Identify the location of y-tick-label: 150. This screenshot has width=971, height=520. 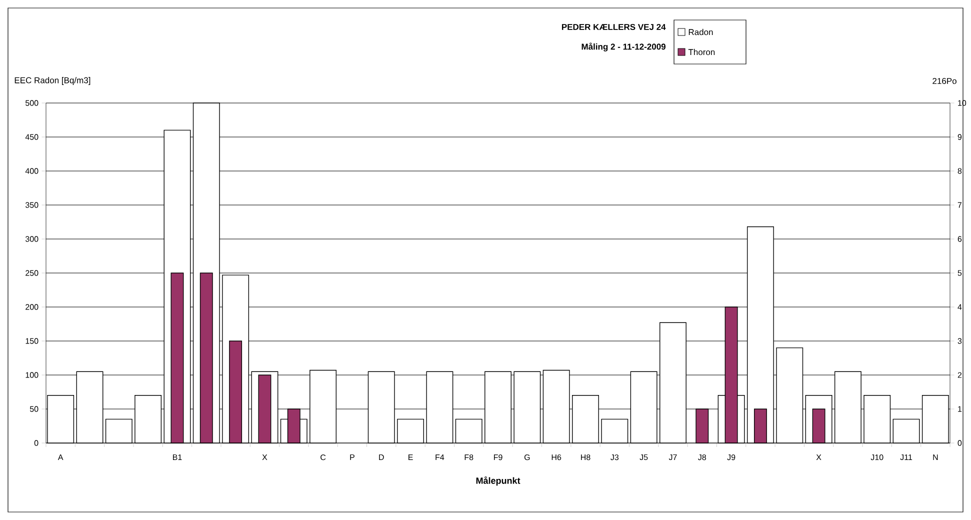
(32, 341).